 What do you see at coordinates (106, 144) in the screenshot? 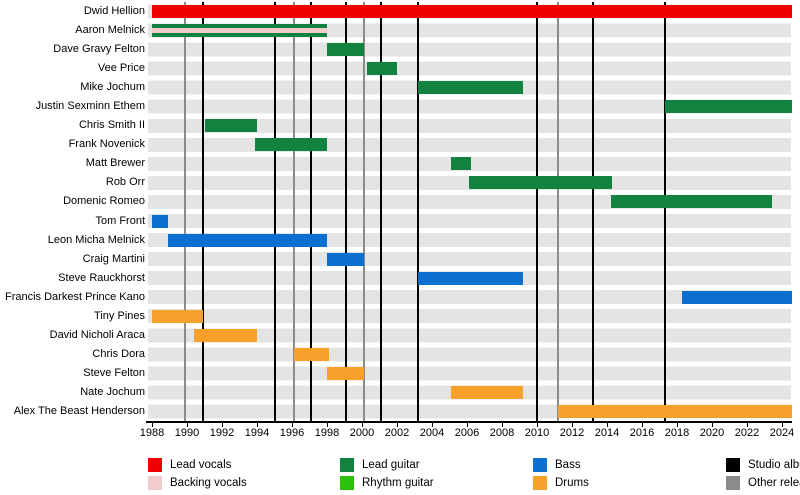
I see `member-label-frank-novenick: Frank Novenick` at bounding box center [106, 144].